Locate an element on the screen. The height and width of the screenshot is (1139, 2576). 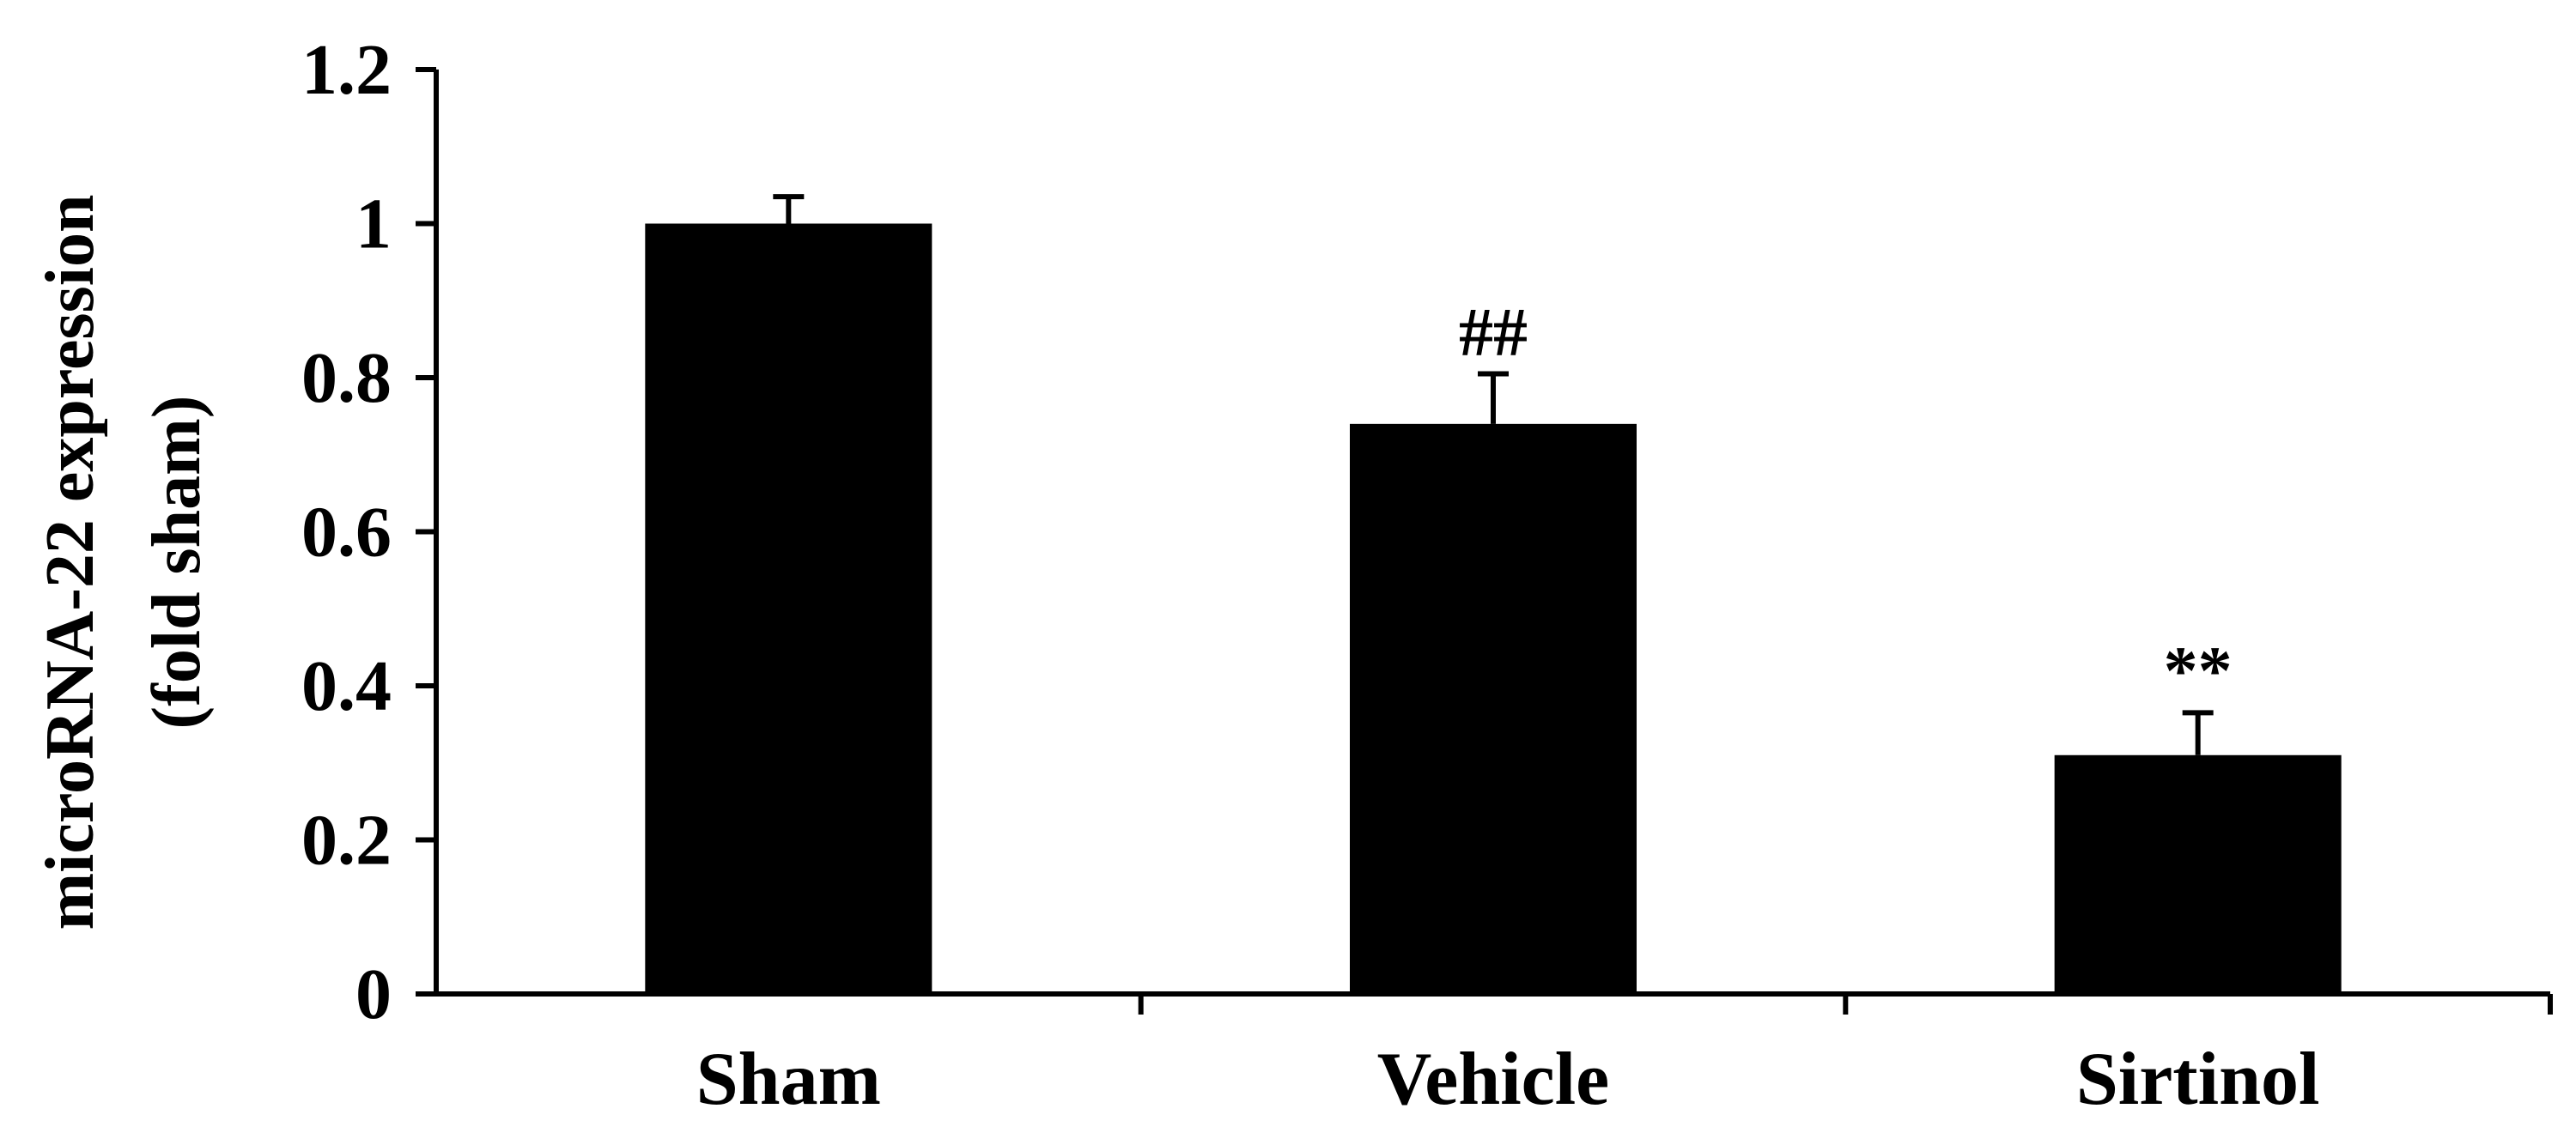
significance-annotations: ## ** is located at coordinates (1846, 502).